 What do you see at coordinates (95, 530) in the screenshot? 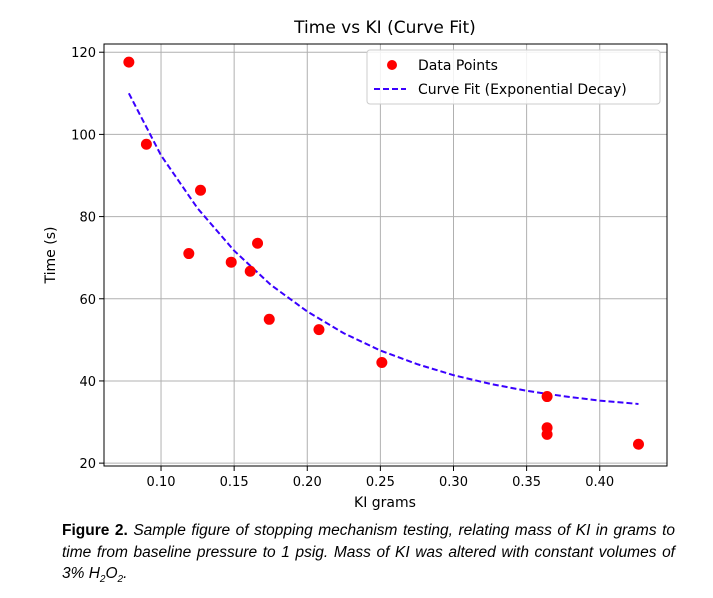
I see `caption-label: Figure 2.` at bounding box center [95, 530].